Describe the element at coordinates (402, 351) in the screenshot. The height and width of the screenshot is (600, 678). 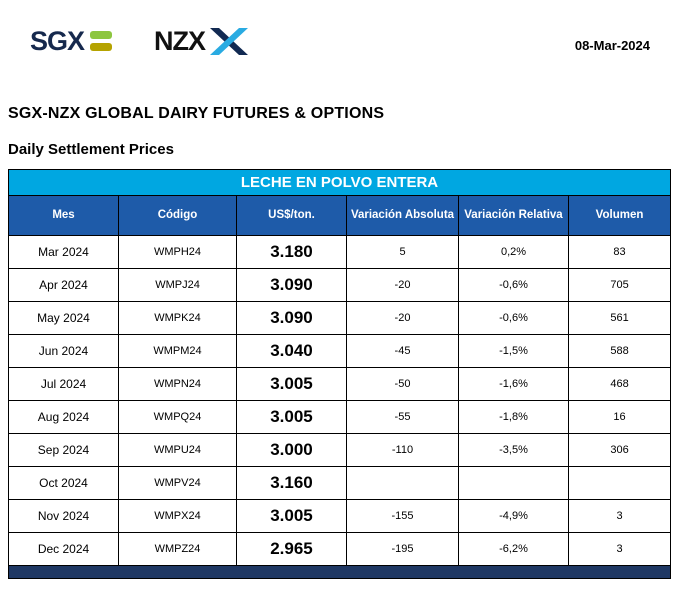
I see `cell-variacion-absoluta: -45` at that location.